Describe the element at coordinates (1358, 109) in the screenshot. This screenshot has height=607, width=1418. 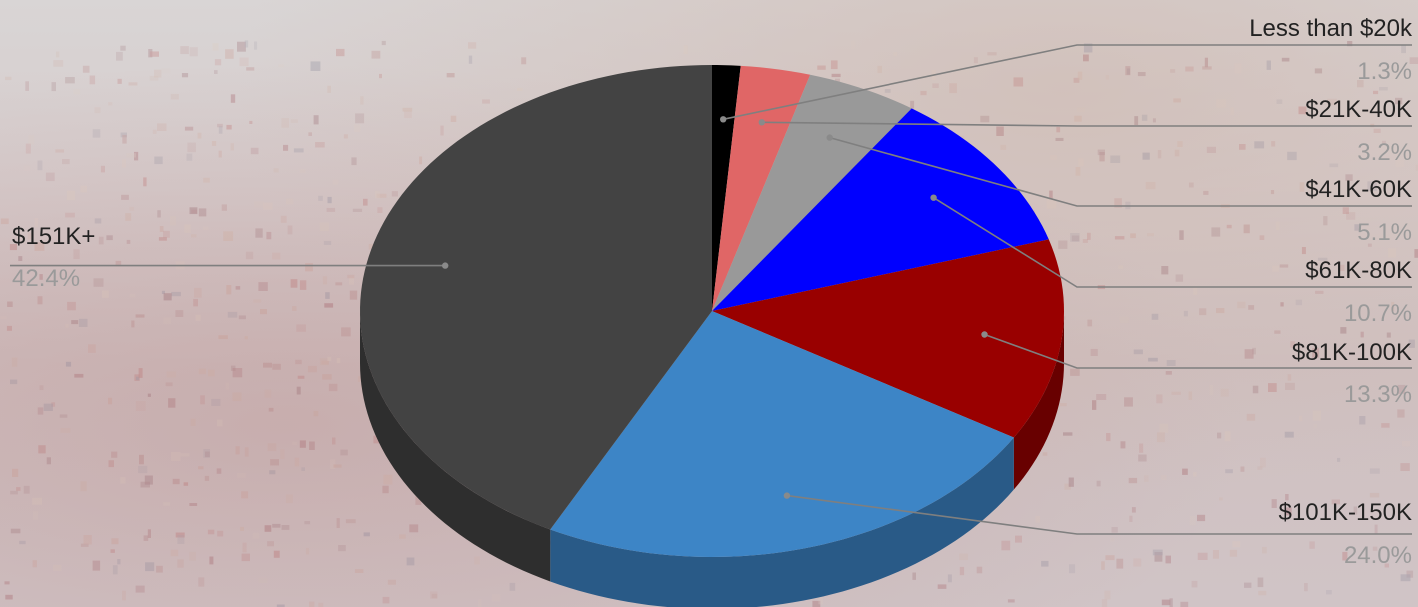
I see `slice-label-1: $21K-40K` at that location.